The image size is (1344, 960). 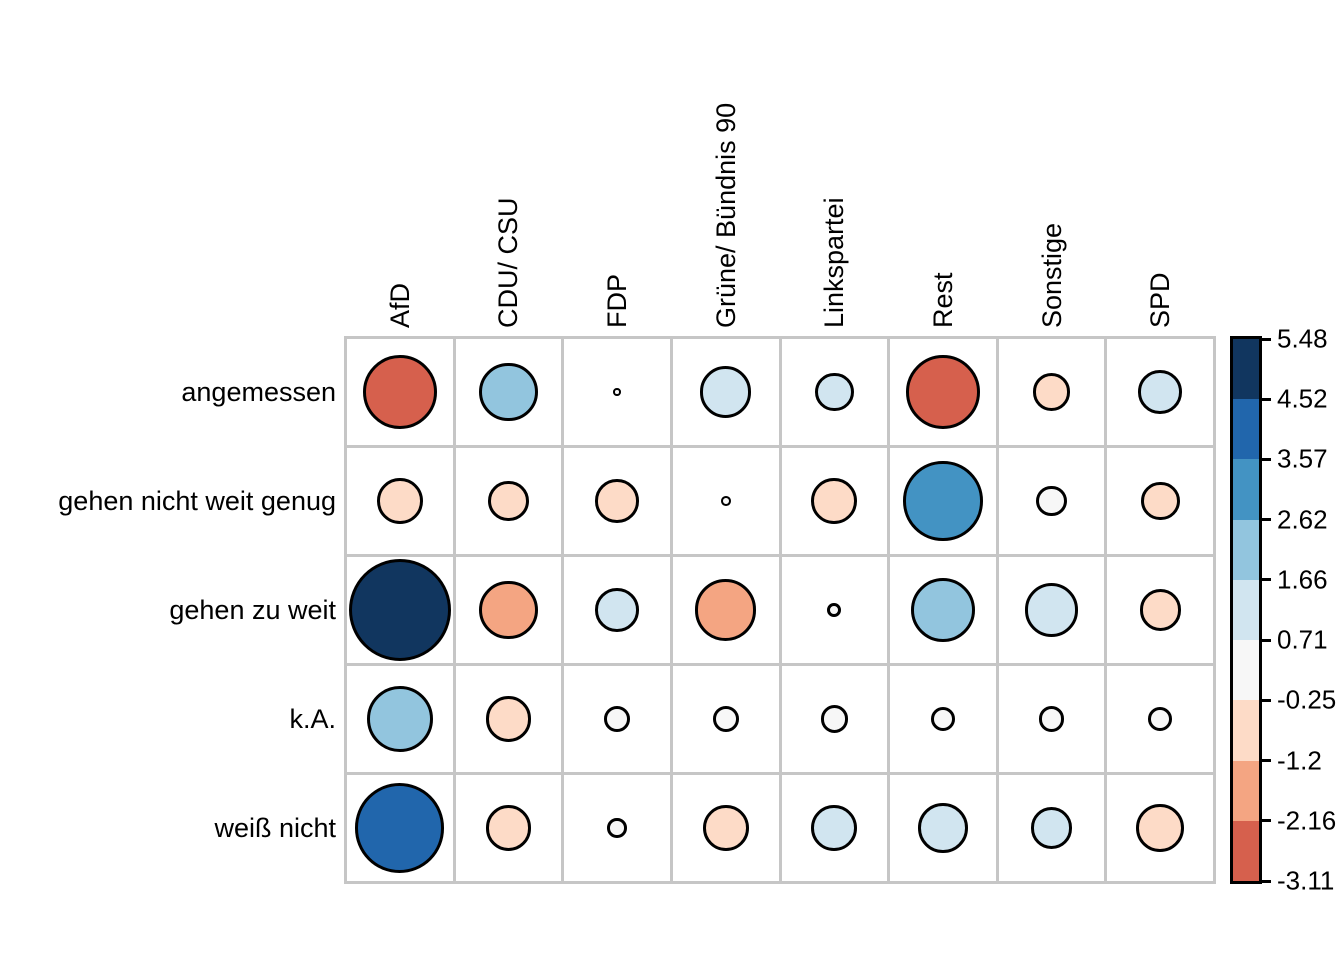 What do you see at coordinates (252, 610) in the screenshot?
I see `row-label: gehen zu weit` at bounding box center [252, 610].